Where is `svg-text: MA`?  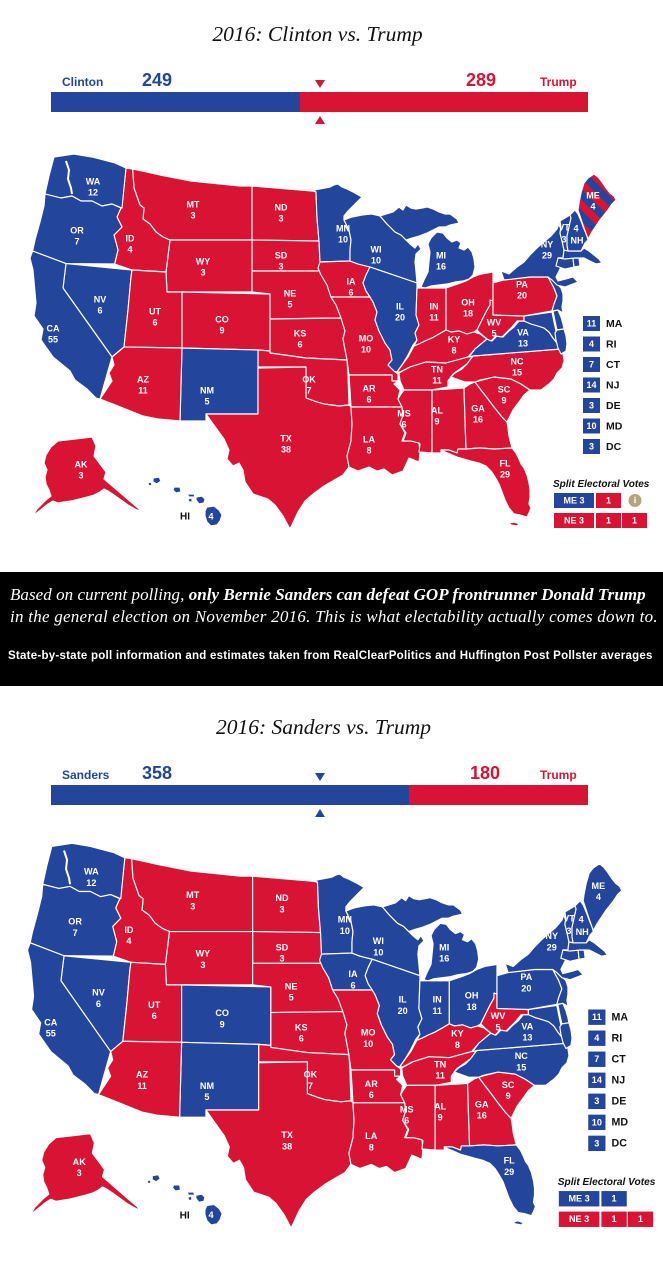
svg-text: MA is located at coordinates (620, 1017).